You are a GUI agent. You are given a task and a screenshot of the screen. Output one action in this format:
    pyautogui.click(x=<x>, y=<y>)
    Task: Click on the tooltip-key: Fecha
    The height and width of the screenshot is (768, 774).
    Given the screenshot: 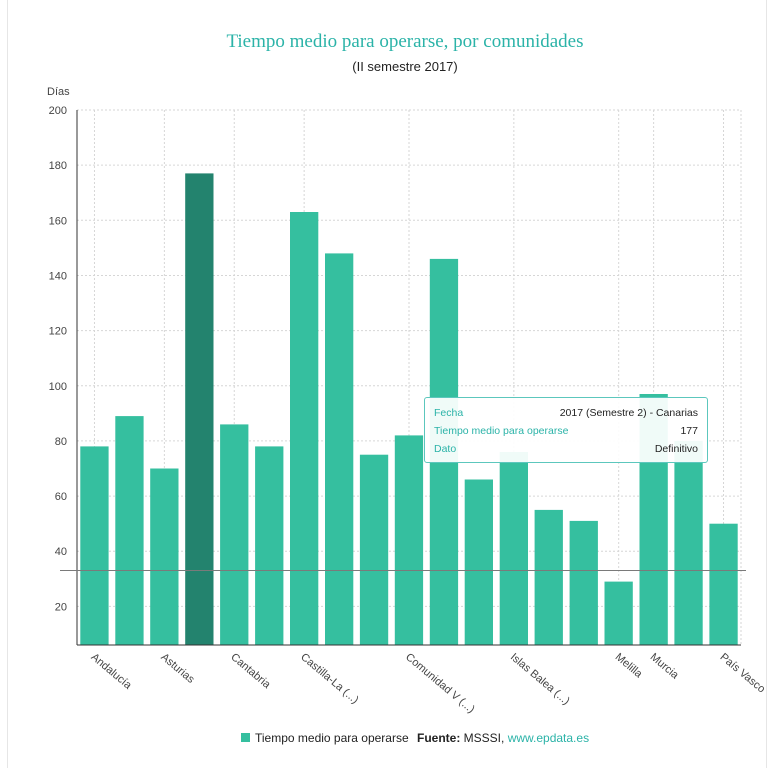 What is the action you would take?
    pyautogui.click(x=449, y=413)
    